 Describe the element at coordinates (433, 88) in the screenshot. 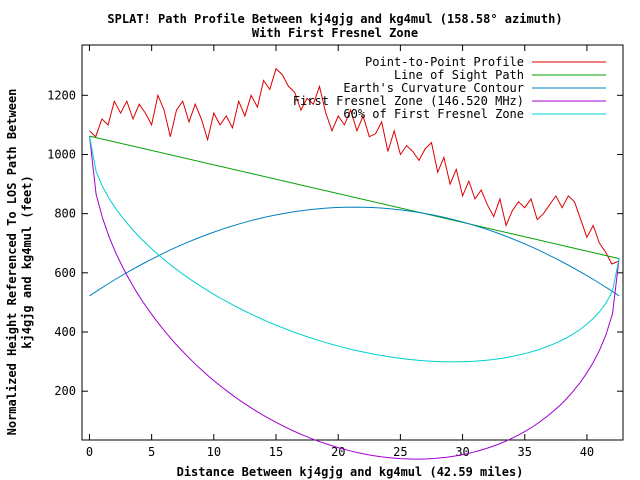

I see `legend-label-2: Earth's Curvature Contour` at that location.